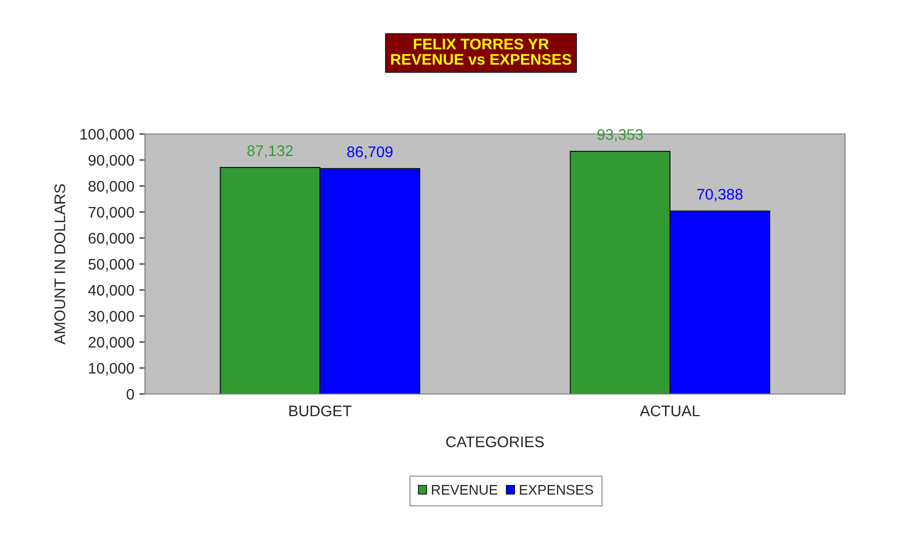 This screenshot has width=912, height=546. What do you see at coordinates (670, 411) in the screenshot?
I see `x-tick-label: ACTUAL` at bounding box center [670, 411].